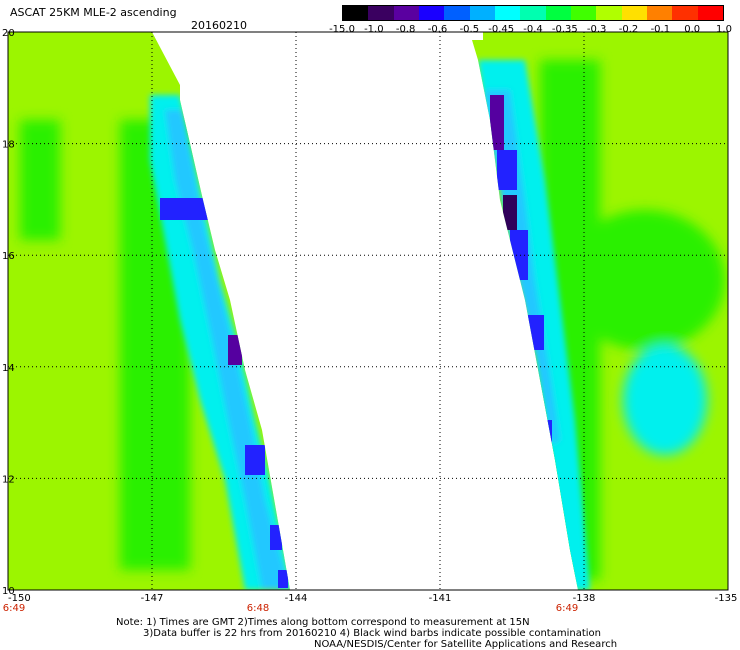 Image resolution: width=740 pixels, height=650 pixels. I want to click on right-green-region, so click(645, 280).